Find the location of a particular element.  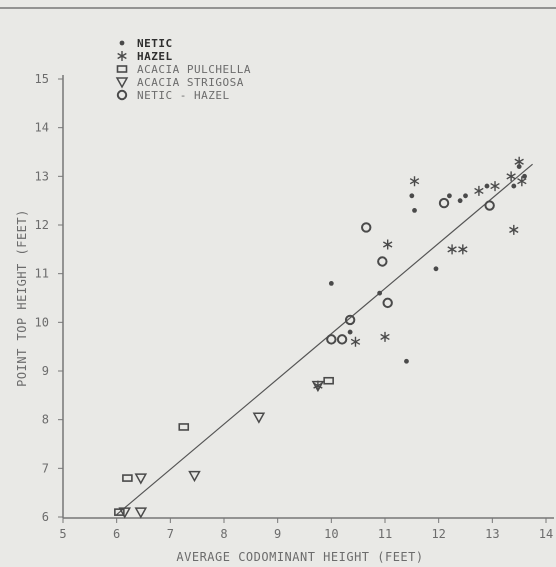

legend-entry-netic-hazel: NETIC - HAZEL is located at coordinates (173, 95).